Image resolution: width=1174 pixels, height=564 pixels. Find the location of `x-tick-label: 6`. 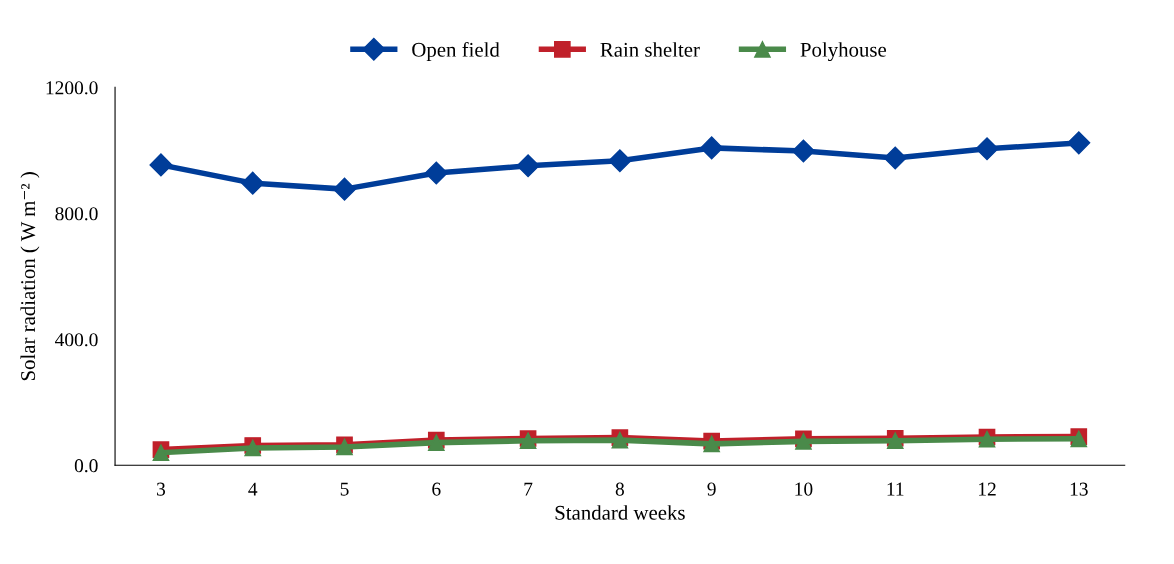

x-tick-label: 6 is located at coordinates (436, 489).